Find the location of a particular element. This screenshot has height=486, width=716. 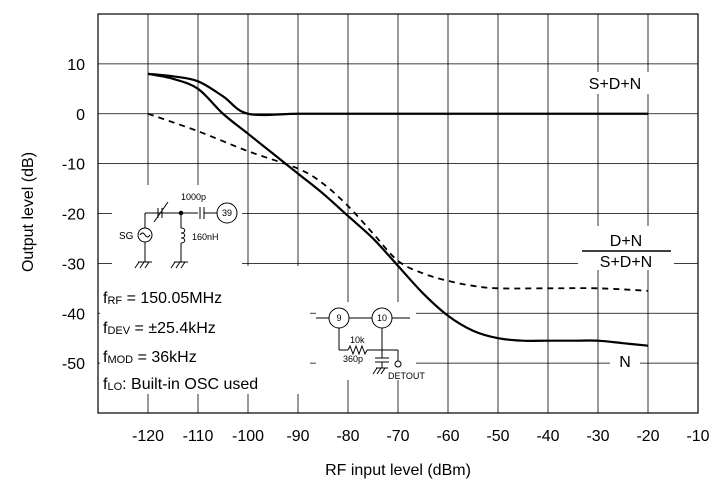

x-axis-title: RF input level (dBm) is located at coordinates (398, 470).